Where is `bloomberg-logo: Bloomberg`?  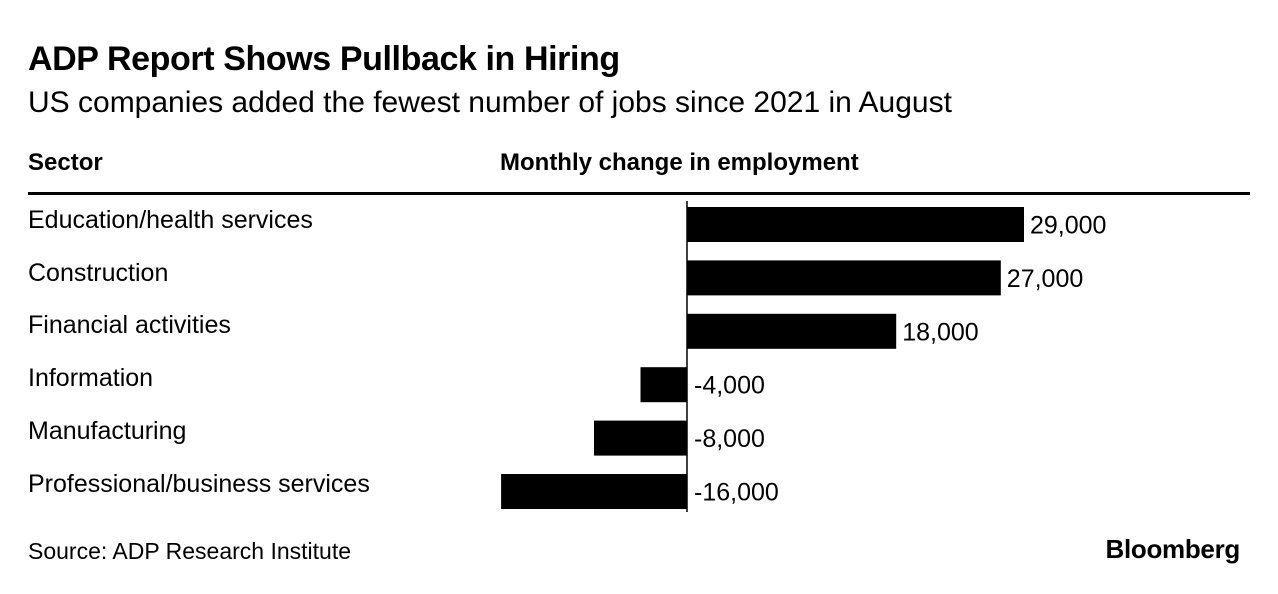
bloomberg-logo: Bloomberg is located at coordinates (1172, 549).